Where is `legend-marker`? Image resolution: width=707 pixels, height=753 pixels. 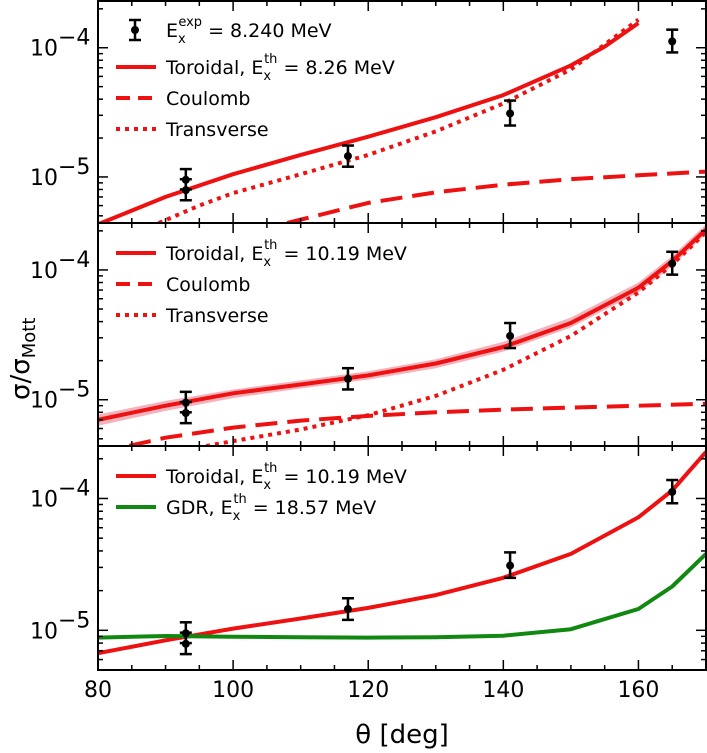
legend-marker is located at coordinates (135, 30).